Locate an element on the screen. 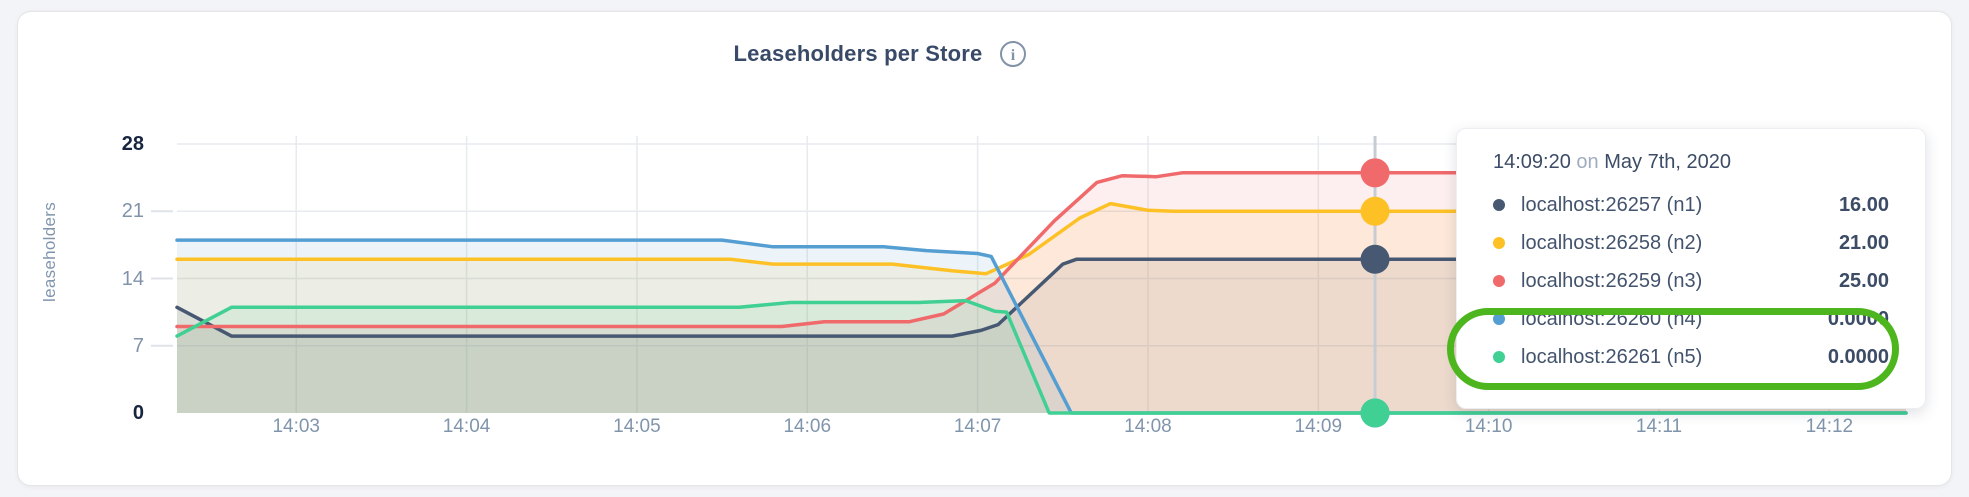 The height and width of the screenshot is (497, 1969). hover-dot-n2 is located at coordinates (1375, 211).